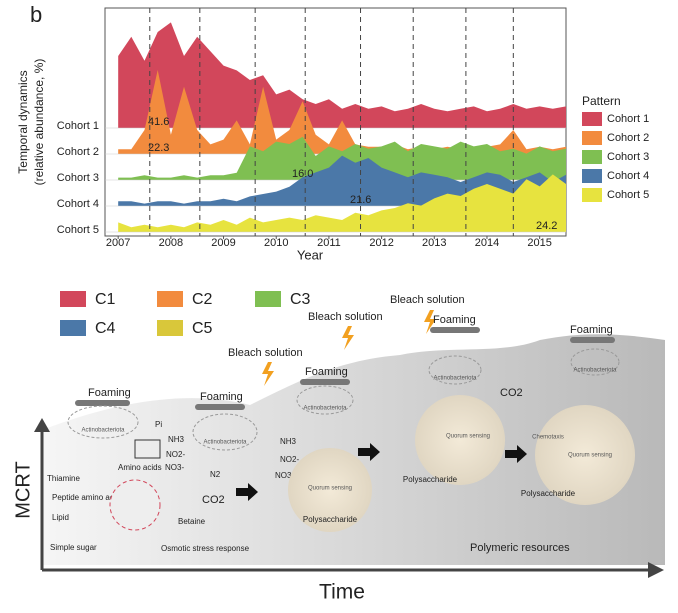 The image size is (678, 613). Describe the element at coordinates (63, 478) in the screenshot. I see `nutrient-label: Thiamine` at that location.